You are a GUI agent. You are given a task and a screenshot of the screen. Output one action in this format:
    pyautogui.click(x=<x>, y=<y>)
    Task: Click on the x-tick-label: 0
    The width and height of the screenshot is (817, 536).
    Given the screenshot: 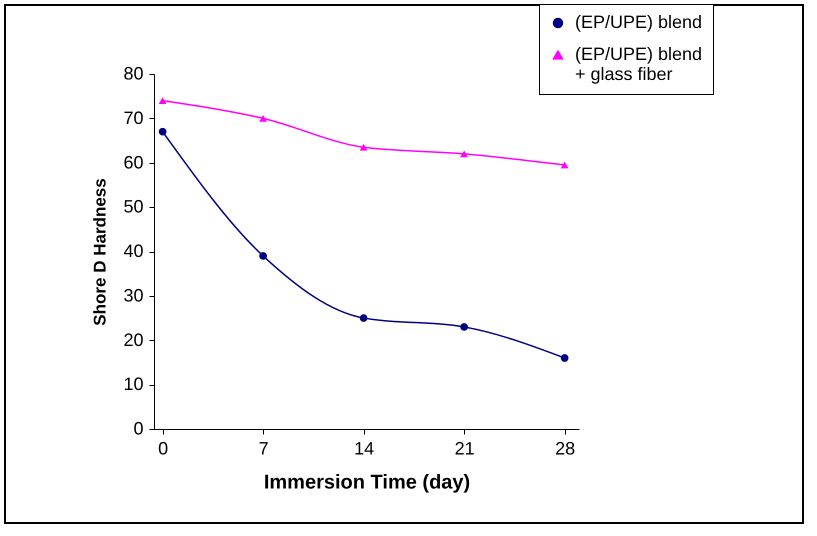 What is the action you would take?
    pyautogui.click(x=163, y=448)
    